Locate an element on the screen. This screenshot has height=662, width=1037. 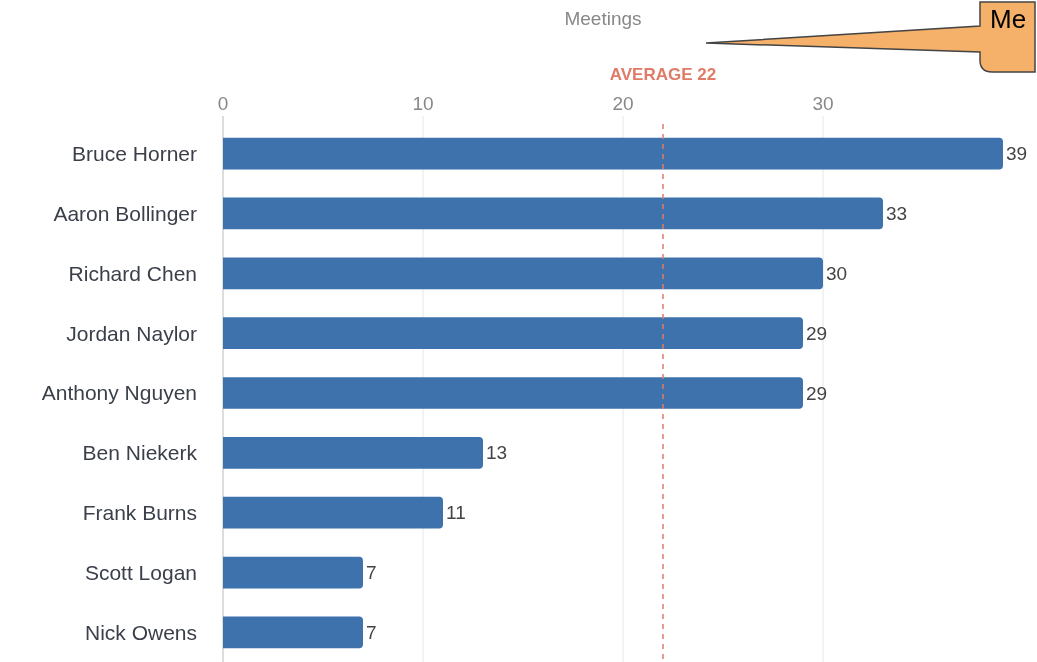
y-tick-label: Aaron Bollinger is located at coordinates (125, 213).